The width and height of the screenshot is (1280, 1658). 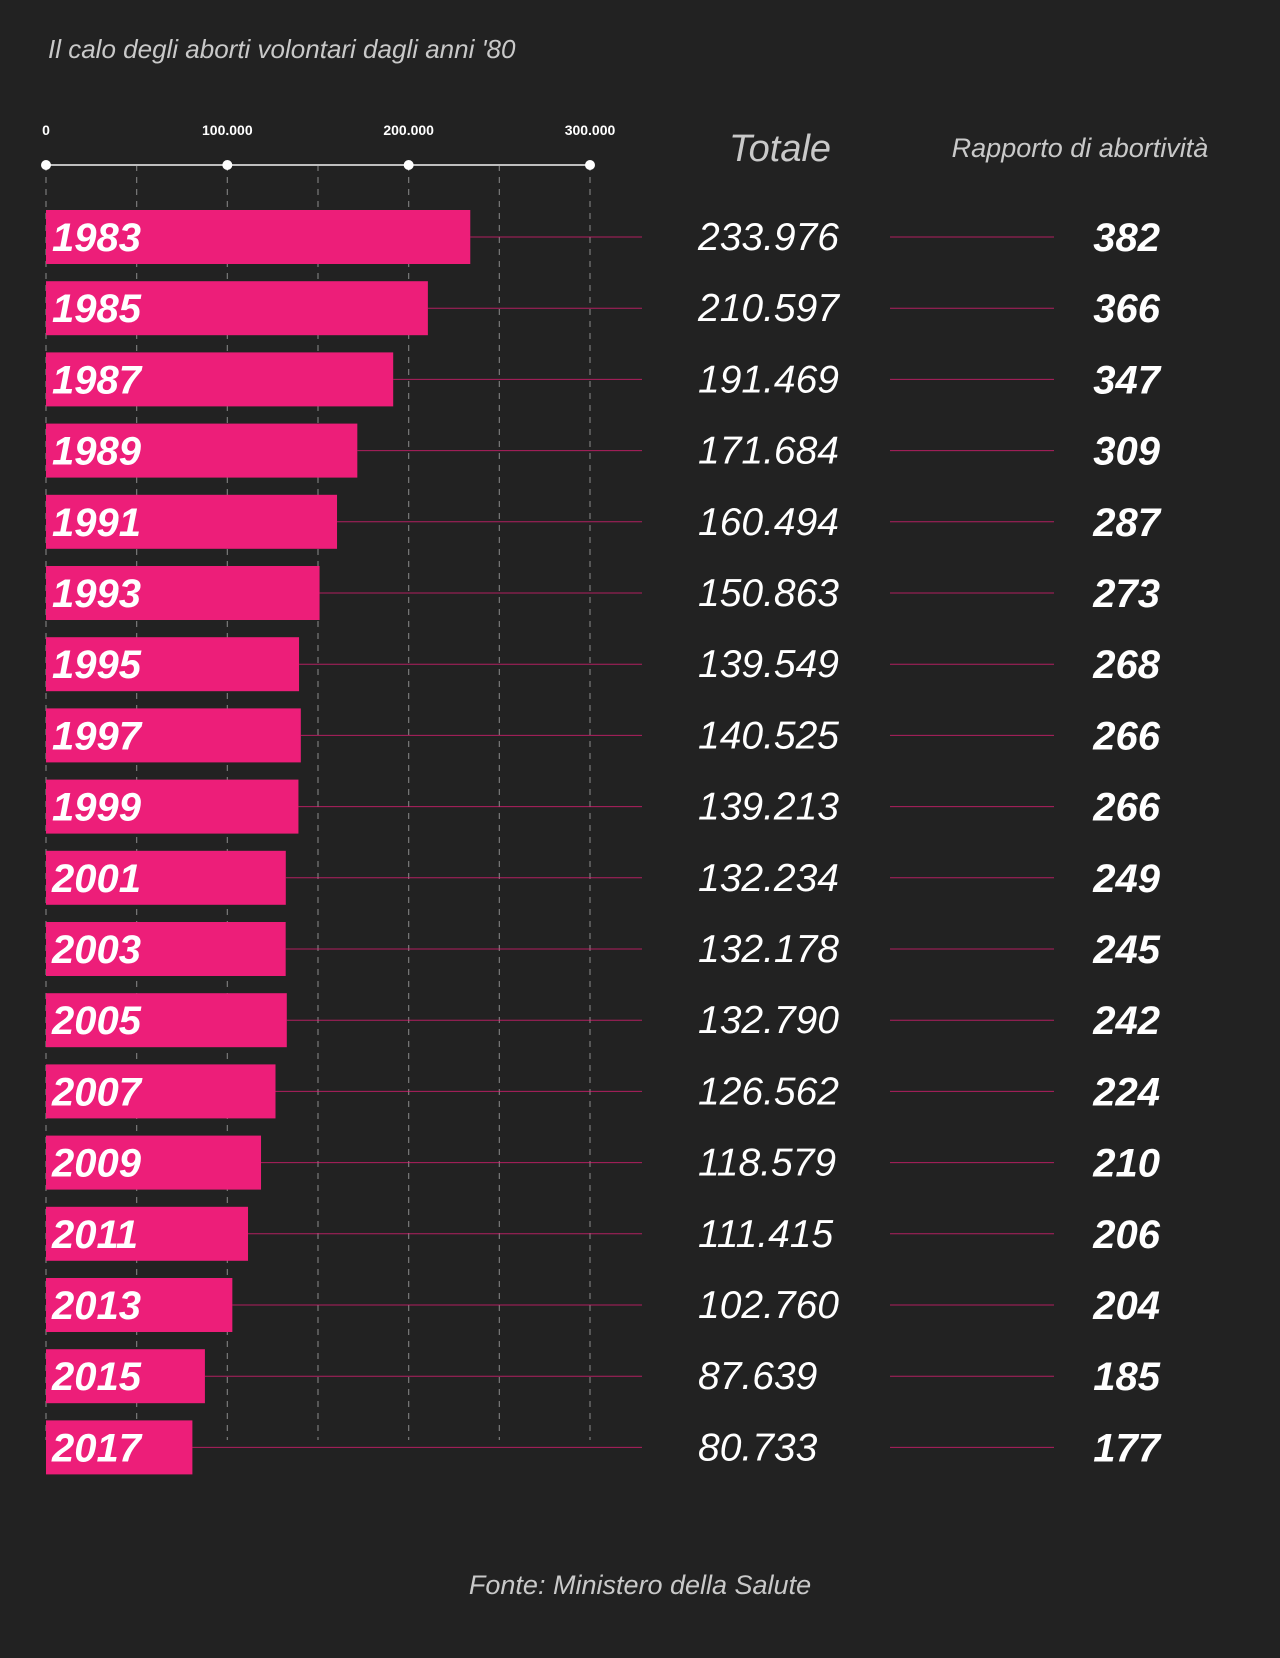 I want to click on total-value-label: 87.639, so click(x=757, y=1376).